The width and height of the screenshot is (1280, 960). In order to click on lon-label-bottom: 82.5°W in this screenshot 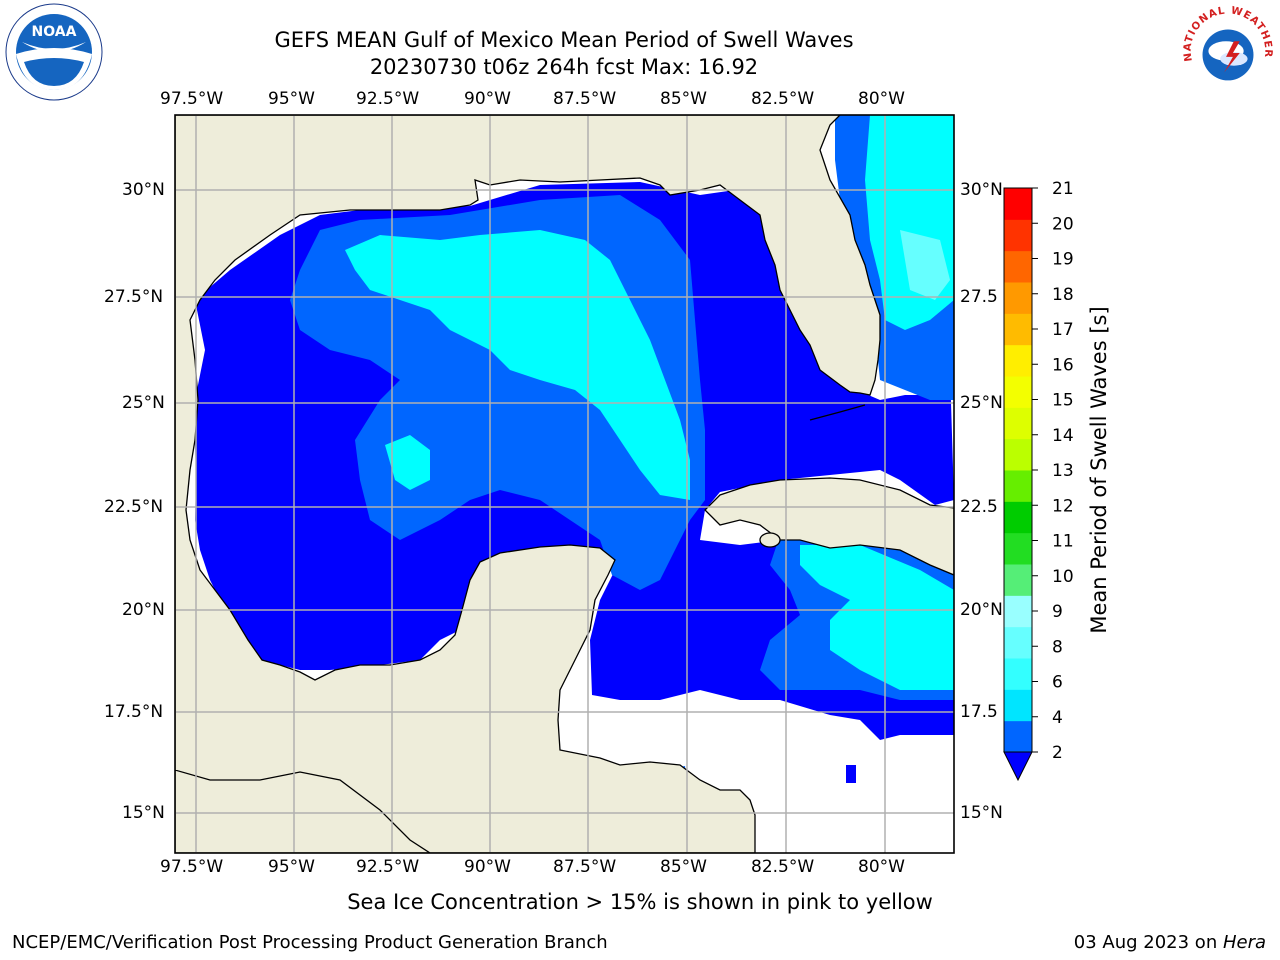, I will do `click(783, 867)`.